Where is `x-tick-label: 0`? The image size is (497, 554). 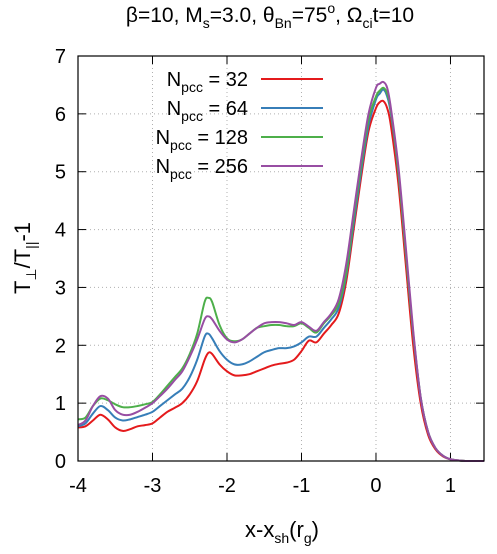
x-tick-label: 0 is located at coordinates (375, 486).